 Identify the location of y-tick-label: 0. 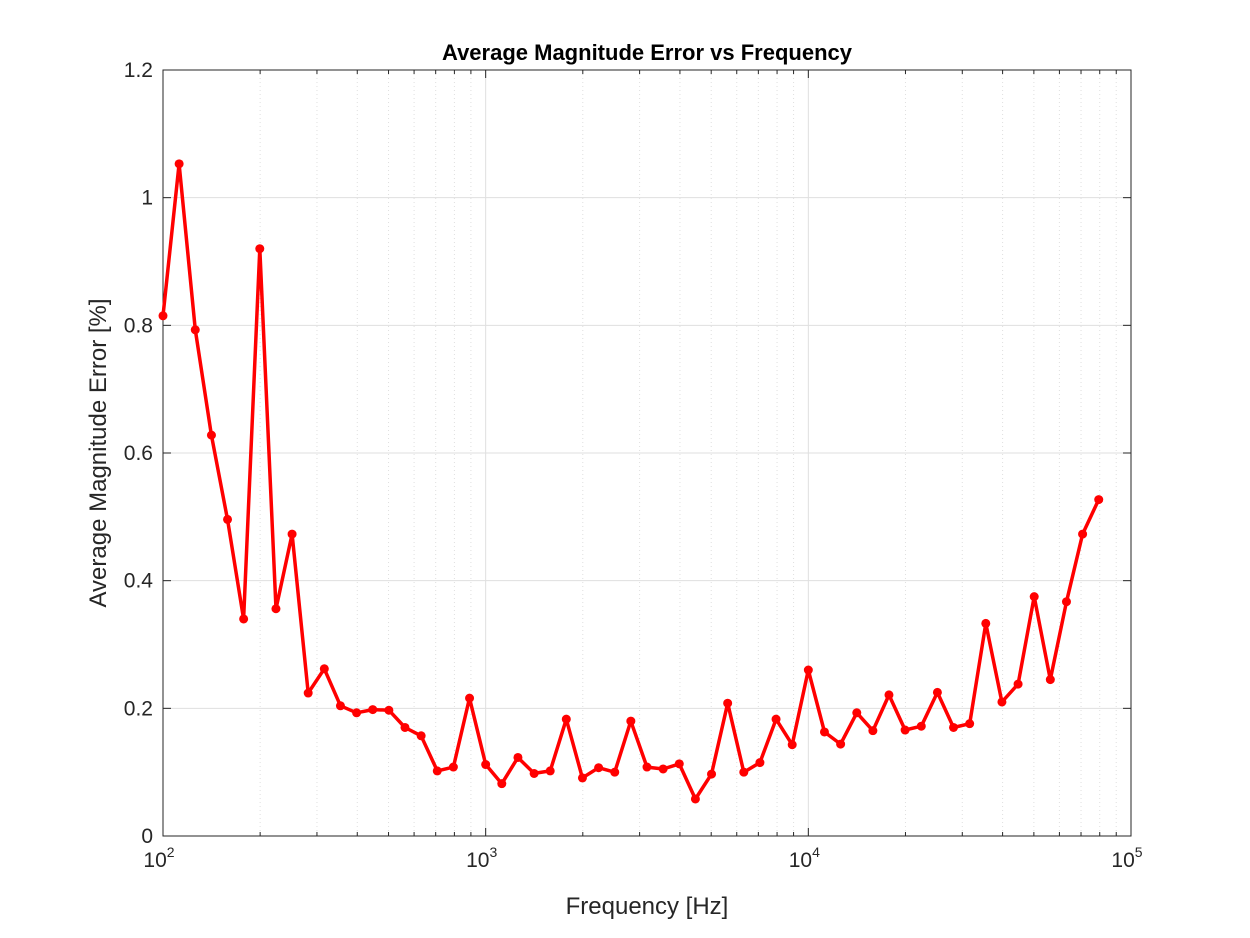
(147, 836).